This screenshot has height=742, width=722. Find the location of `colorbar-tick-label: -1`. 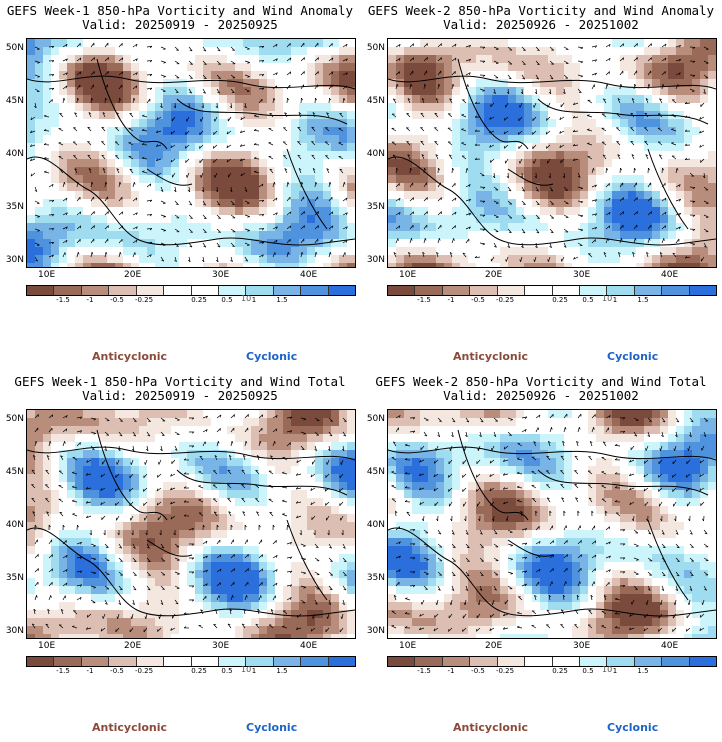

colorbar-tick-label: -1 is located at coordinates (451, 300).